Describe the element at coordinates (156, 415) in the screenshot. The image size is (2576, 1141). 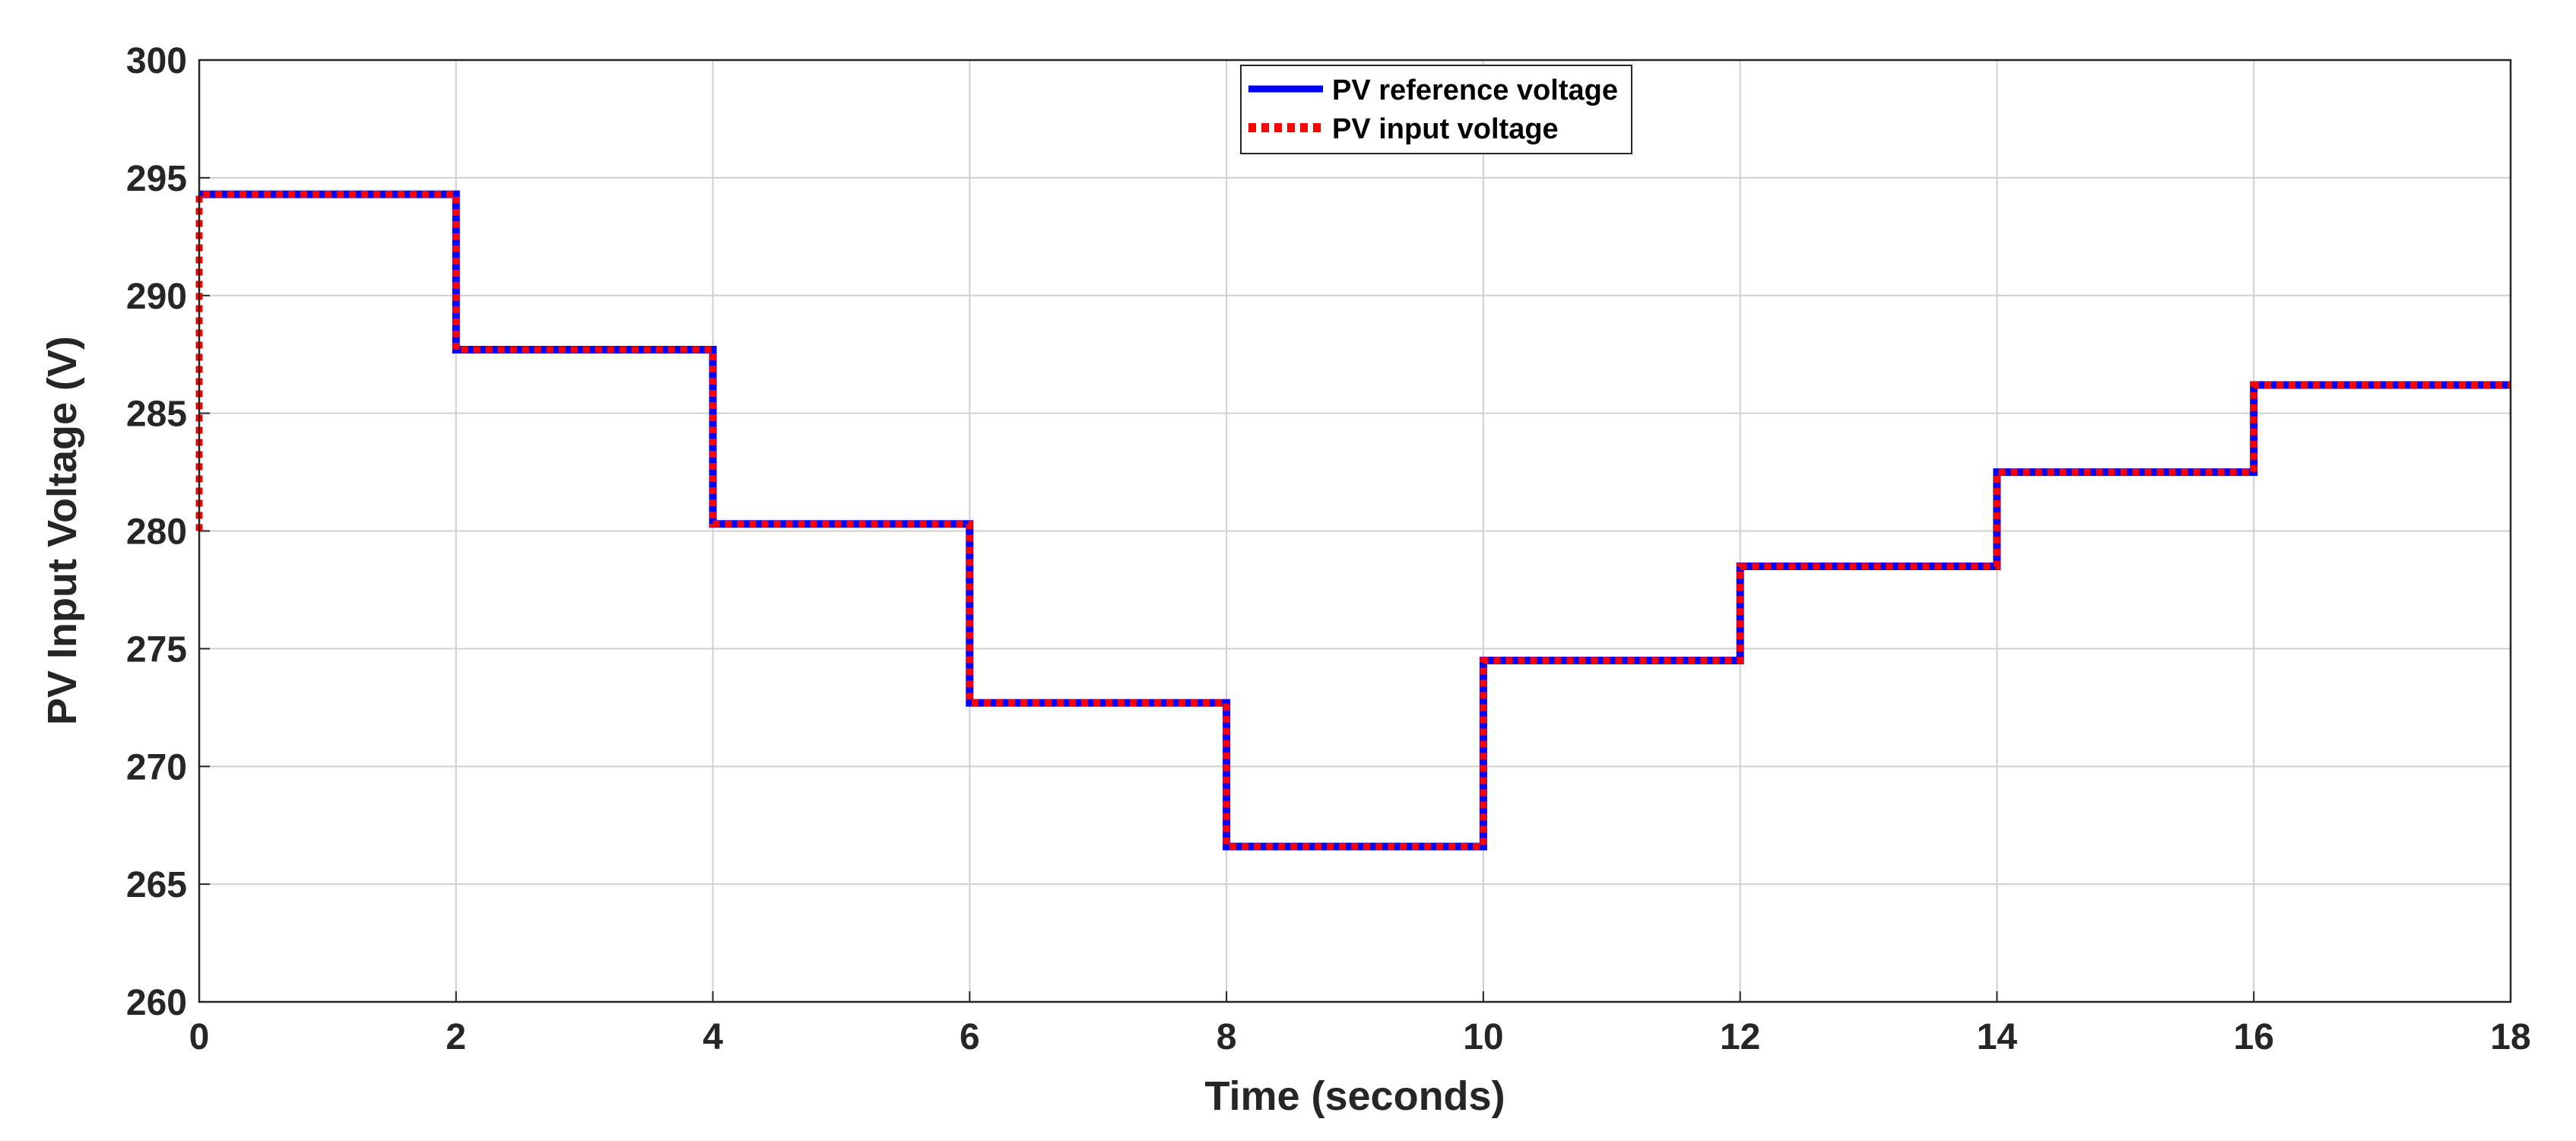
I see `y-tick-label: 285` at that location.